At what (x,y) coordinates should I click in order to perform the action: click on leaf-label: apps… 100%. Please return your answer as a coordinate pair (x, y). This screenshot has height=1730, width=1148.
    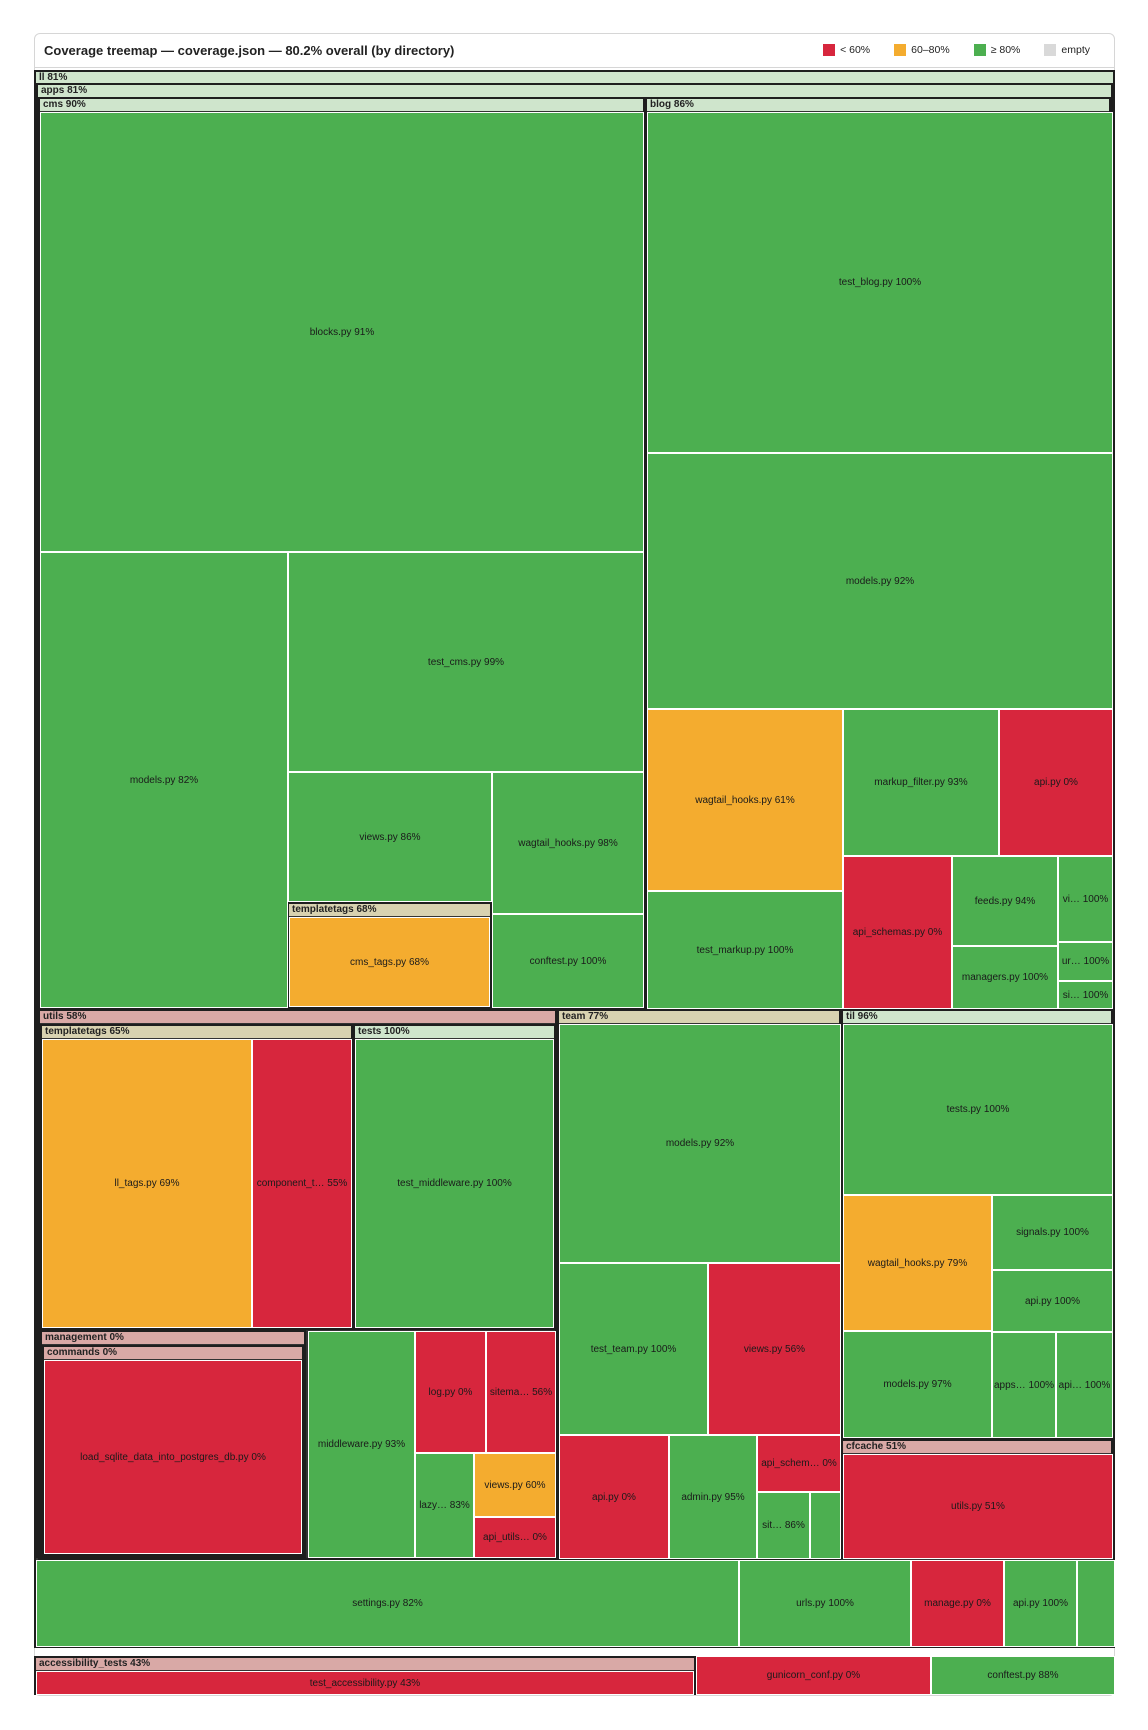
    Looking at the image, I should click on (1024, 1385).